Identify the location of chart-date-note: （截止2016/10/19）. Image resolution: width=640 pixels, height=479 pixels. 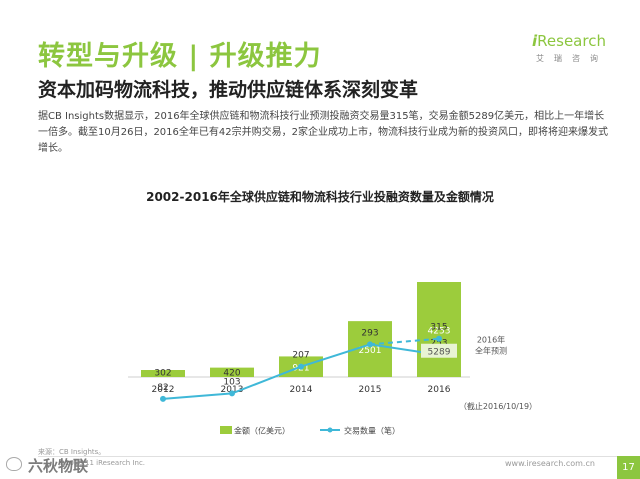
(498, 406).